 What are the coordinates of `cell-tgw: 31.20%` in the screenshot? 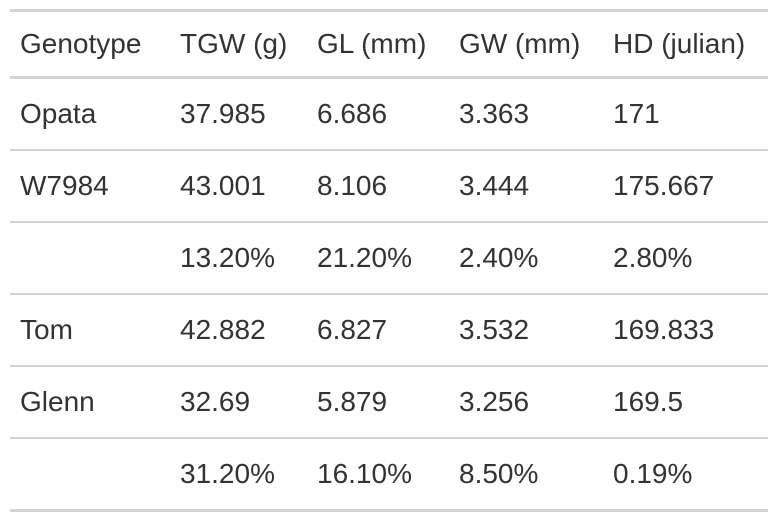 It's located at (227, 473).